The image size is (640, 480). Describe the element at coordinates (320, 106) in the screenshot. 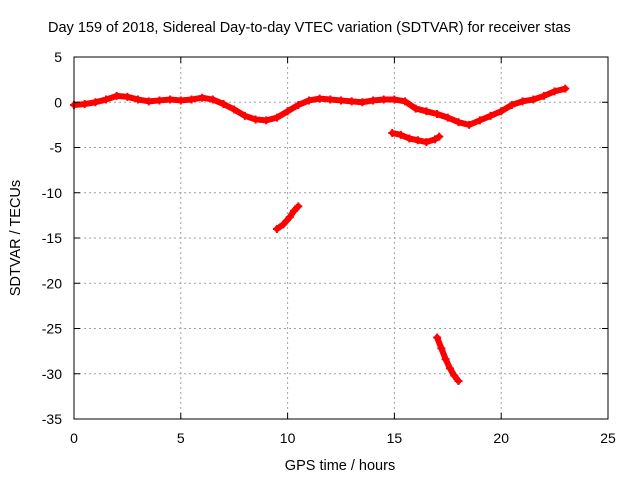

I see `series-main` at that location.